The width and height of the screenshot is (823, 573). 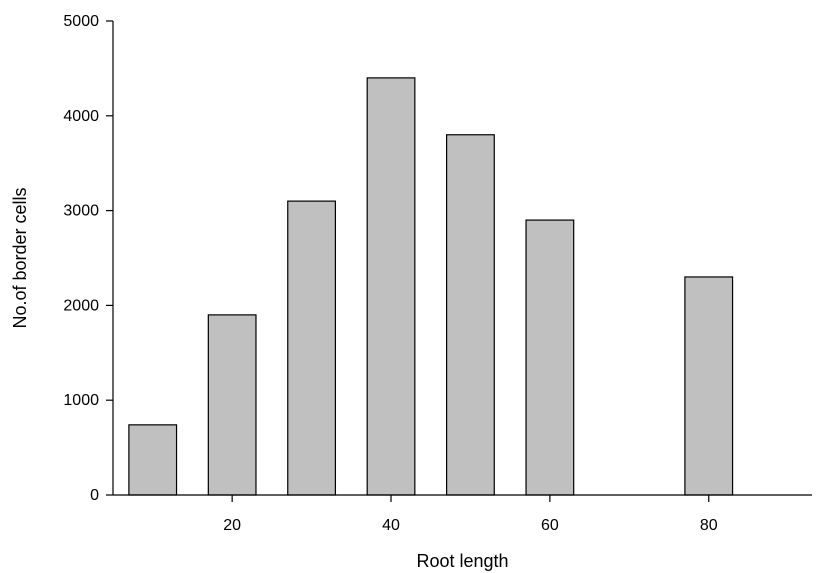 I want to click on x-tick-label: 60, so click(x=550, y=525).